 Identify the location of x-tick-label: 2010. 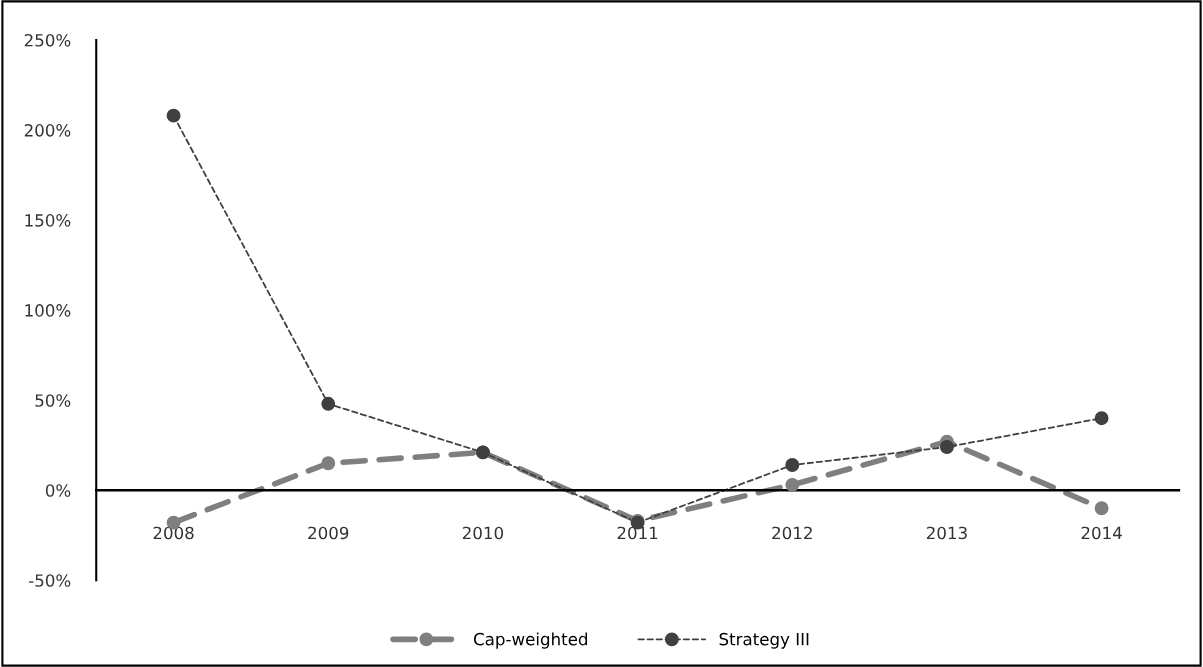
(483, 533).